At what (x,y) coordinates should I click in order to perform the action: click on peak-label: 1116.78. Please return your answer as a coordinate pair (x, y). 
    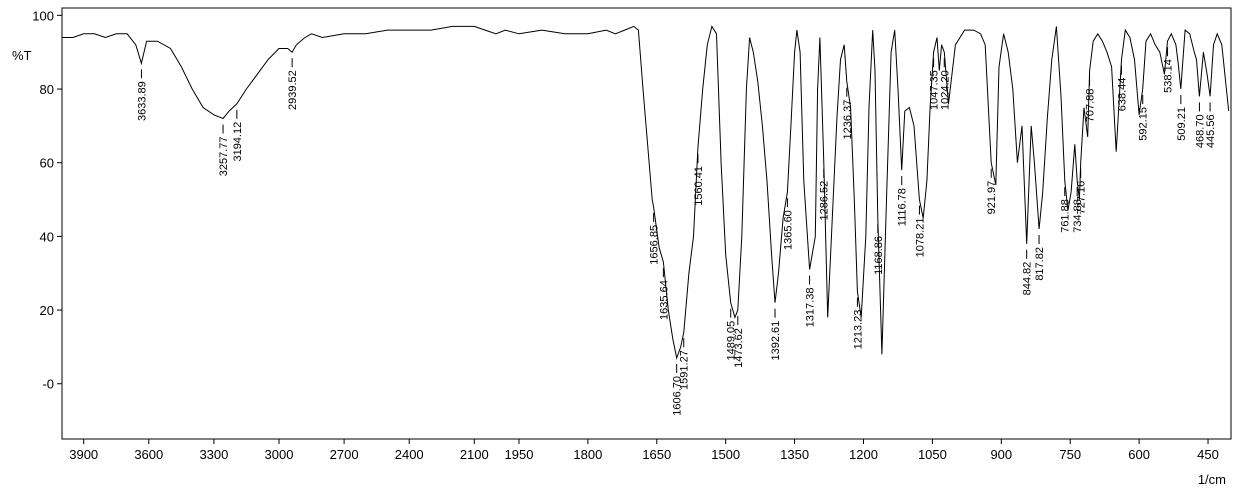
    Looking at the image, I should click on (903, 207).